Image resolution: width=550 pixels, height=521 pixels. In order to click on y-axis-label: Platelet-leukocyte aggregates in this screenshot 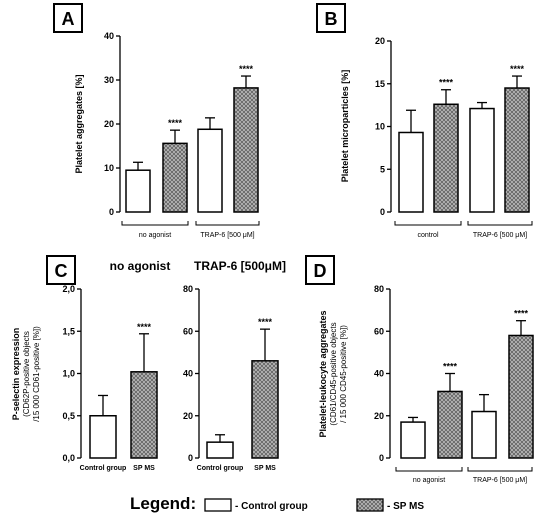, I will do `click(323, 373)`.